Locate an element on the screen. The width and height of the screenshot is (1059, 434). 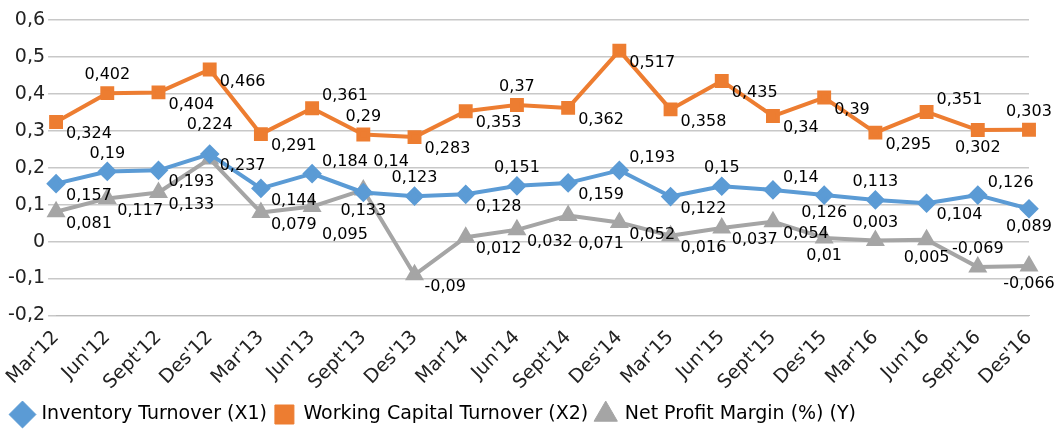
data-label: 0,283 is located at coordinates (447, 148).